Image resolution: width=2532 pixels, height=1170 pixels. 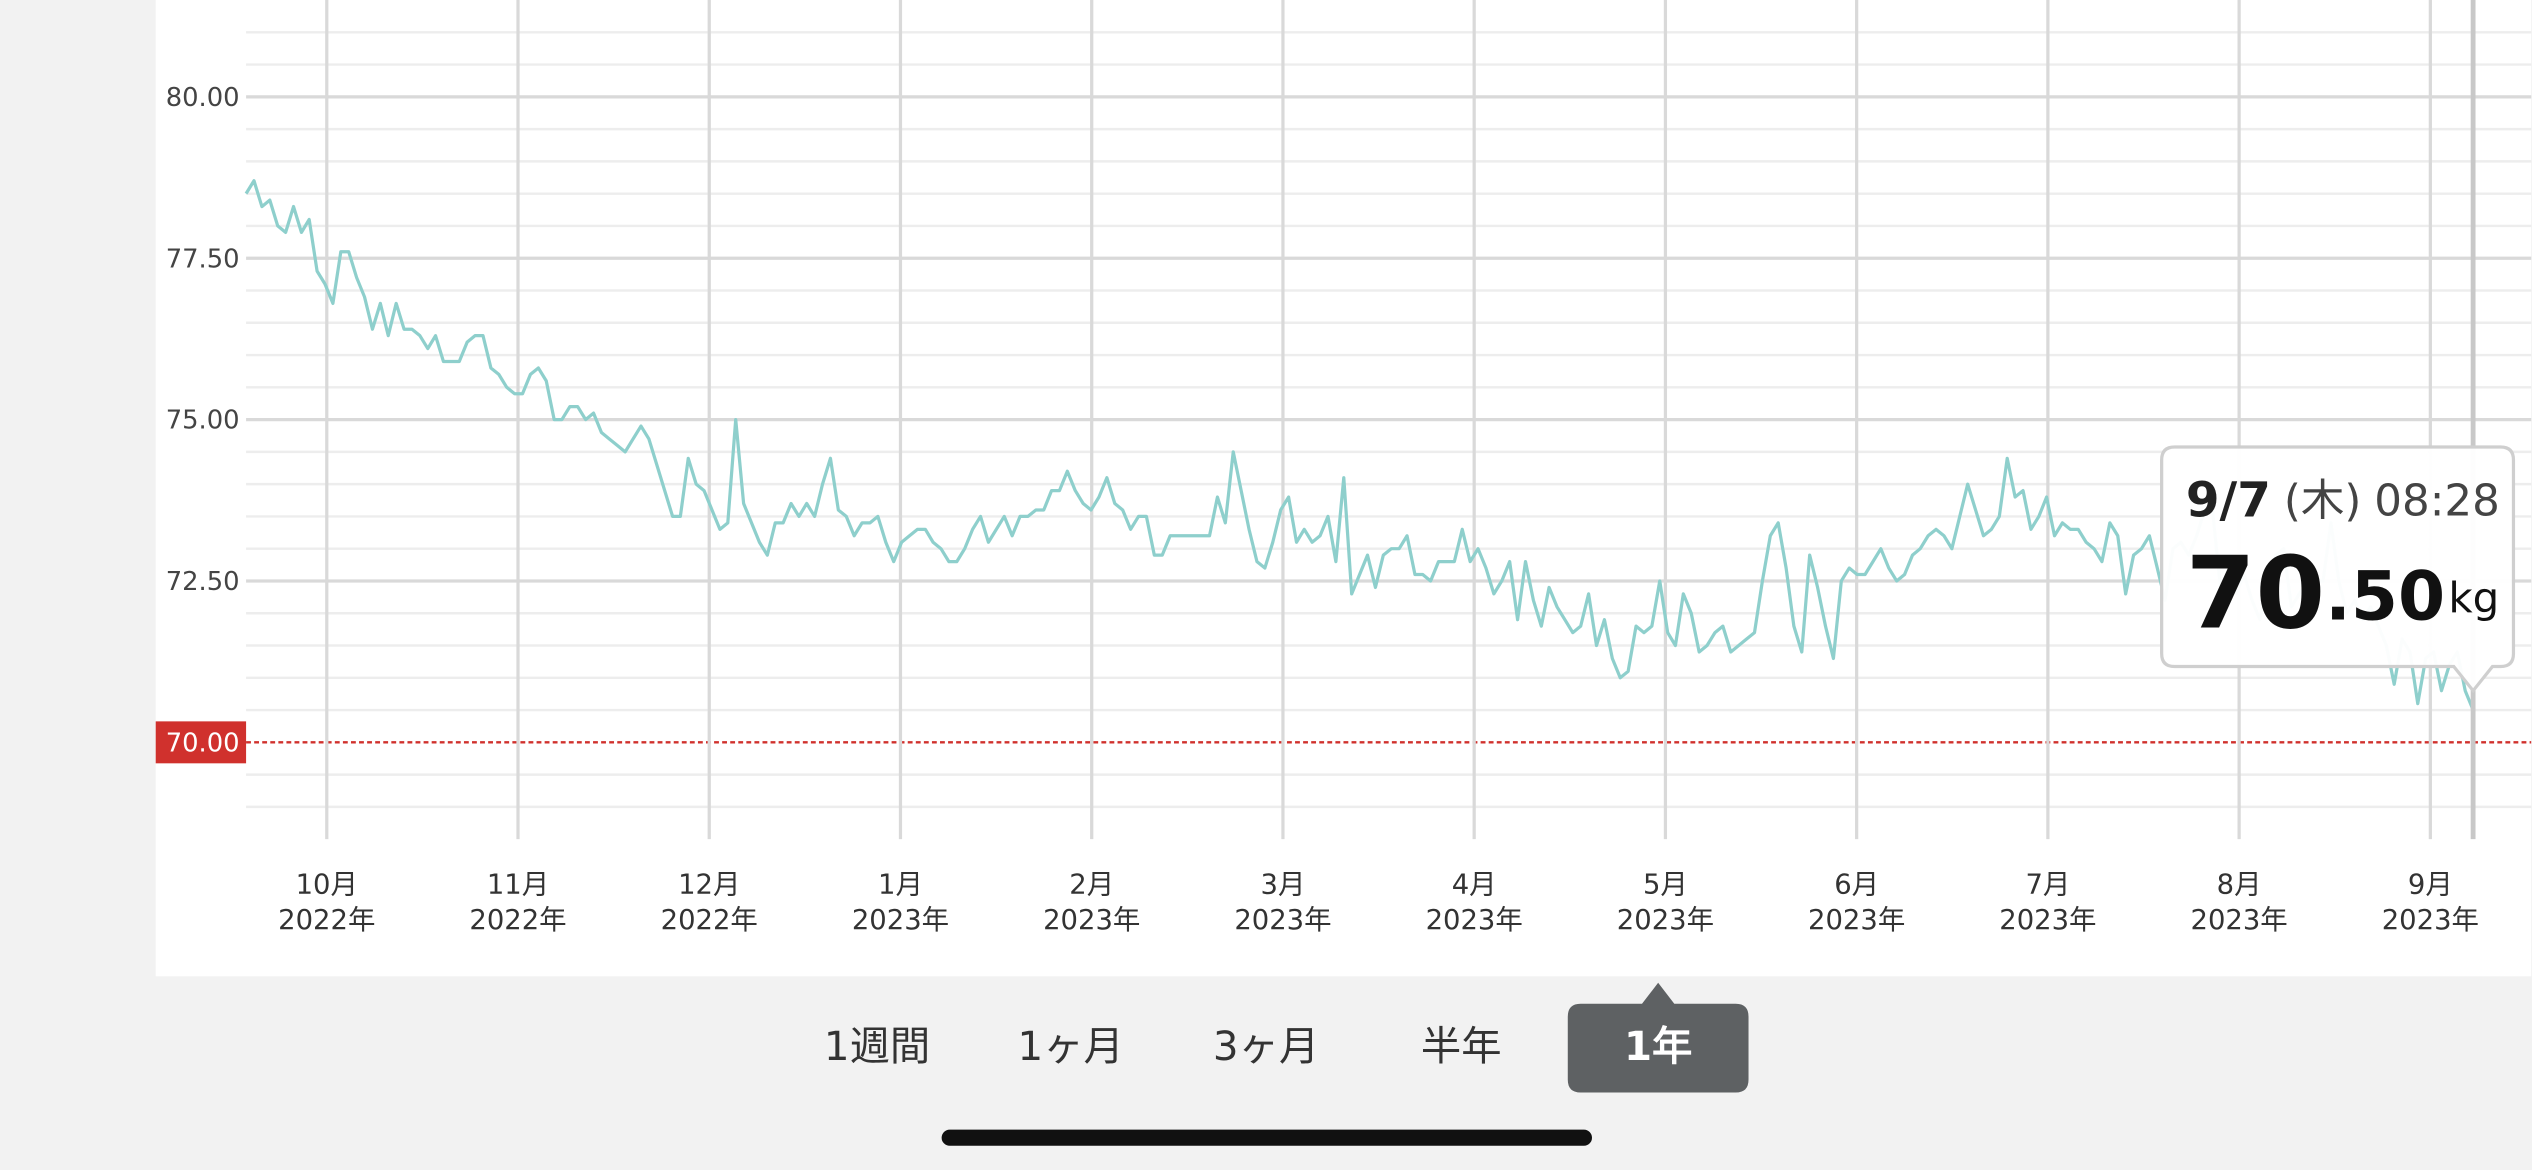 What do you see at coordinates (2473, 597) in the screenshot?
I see `tooltip-unit: kg` at bounding box center [2473, 597].